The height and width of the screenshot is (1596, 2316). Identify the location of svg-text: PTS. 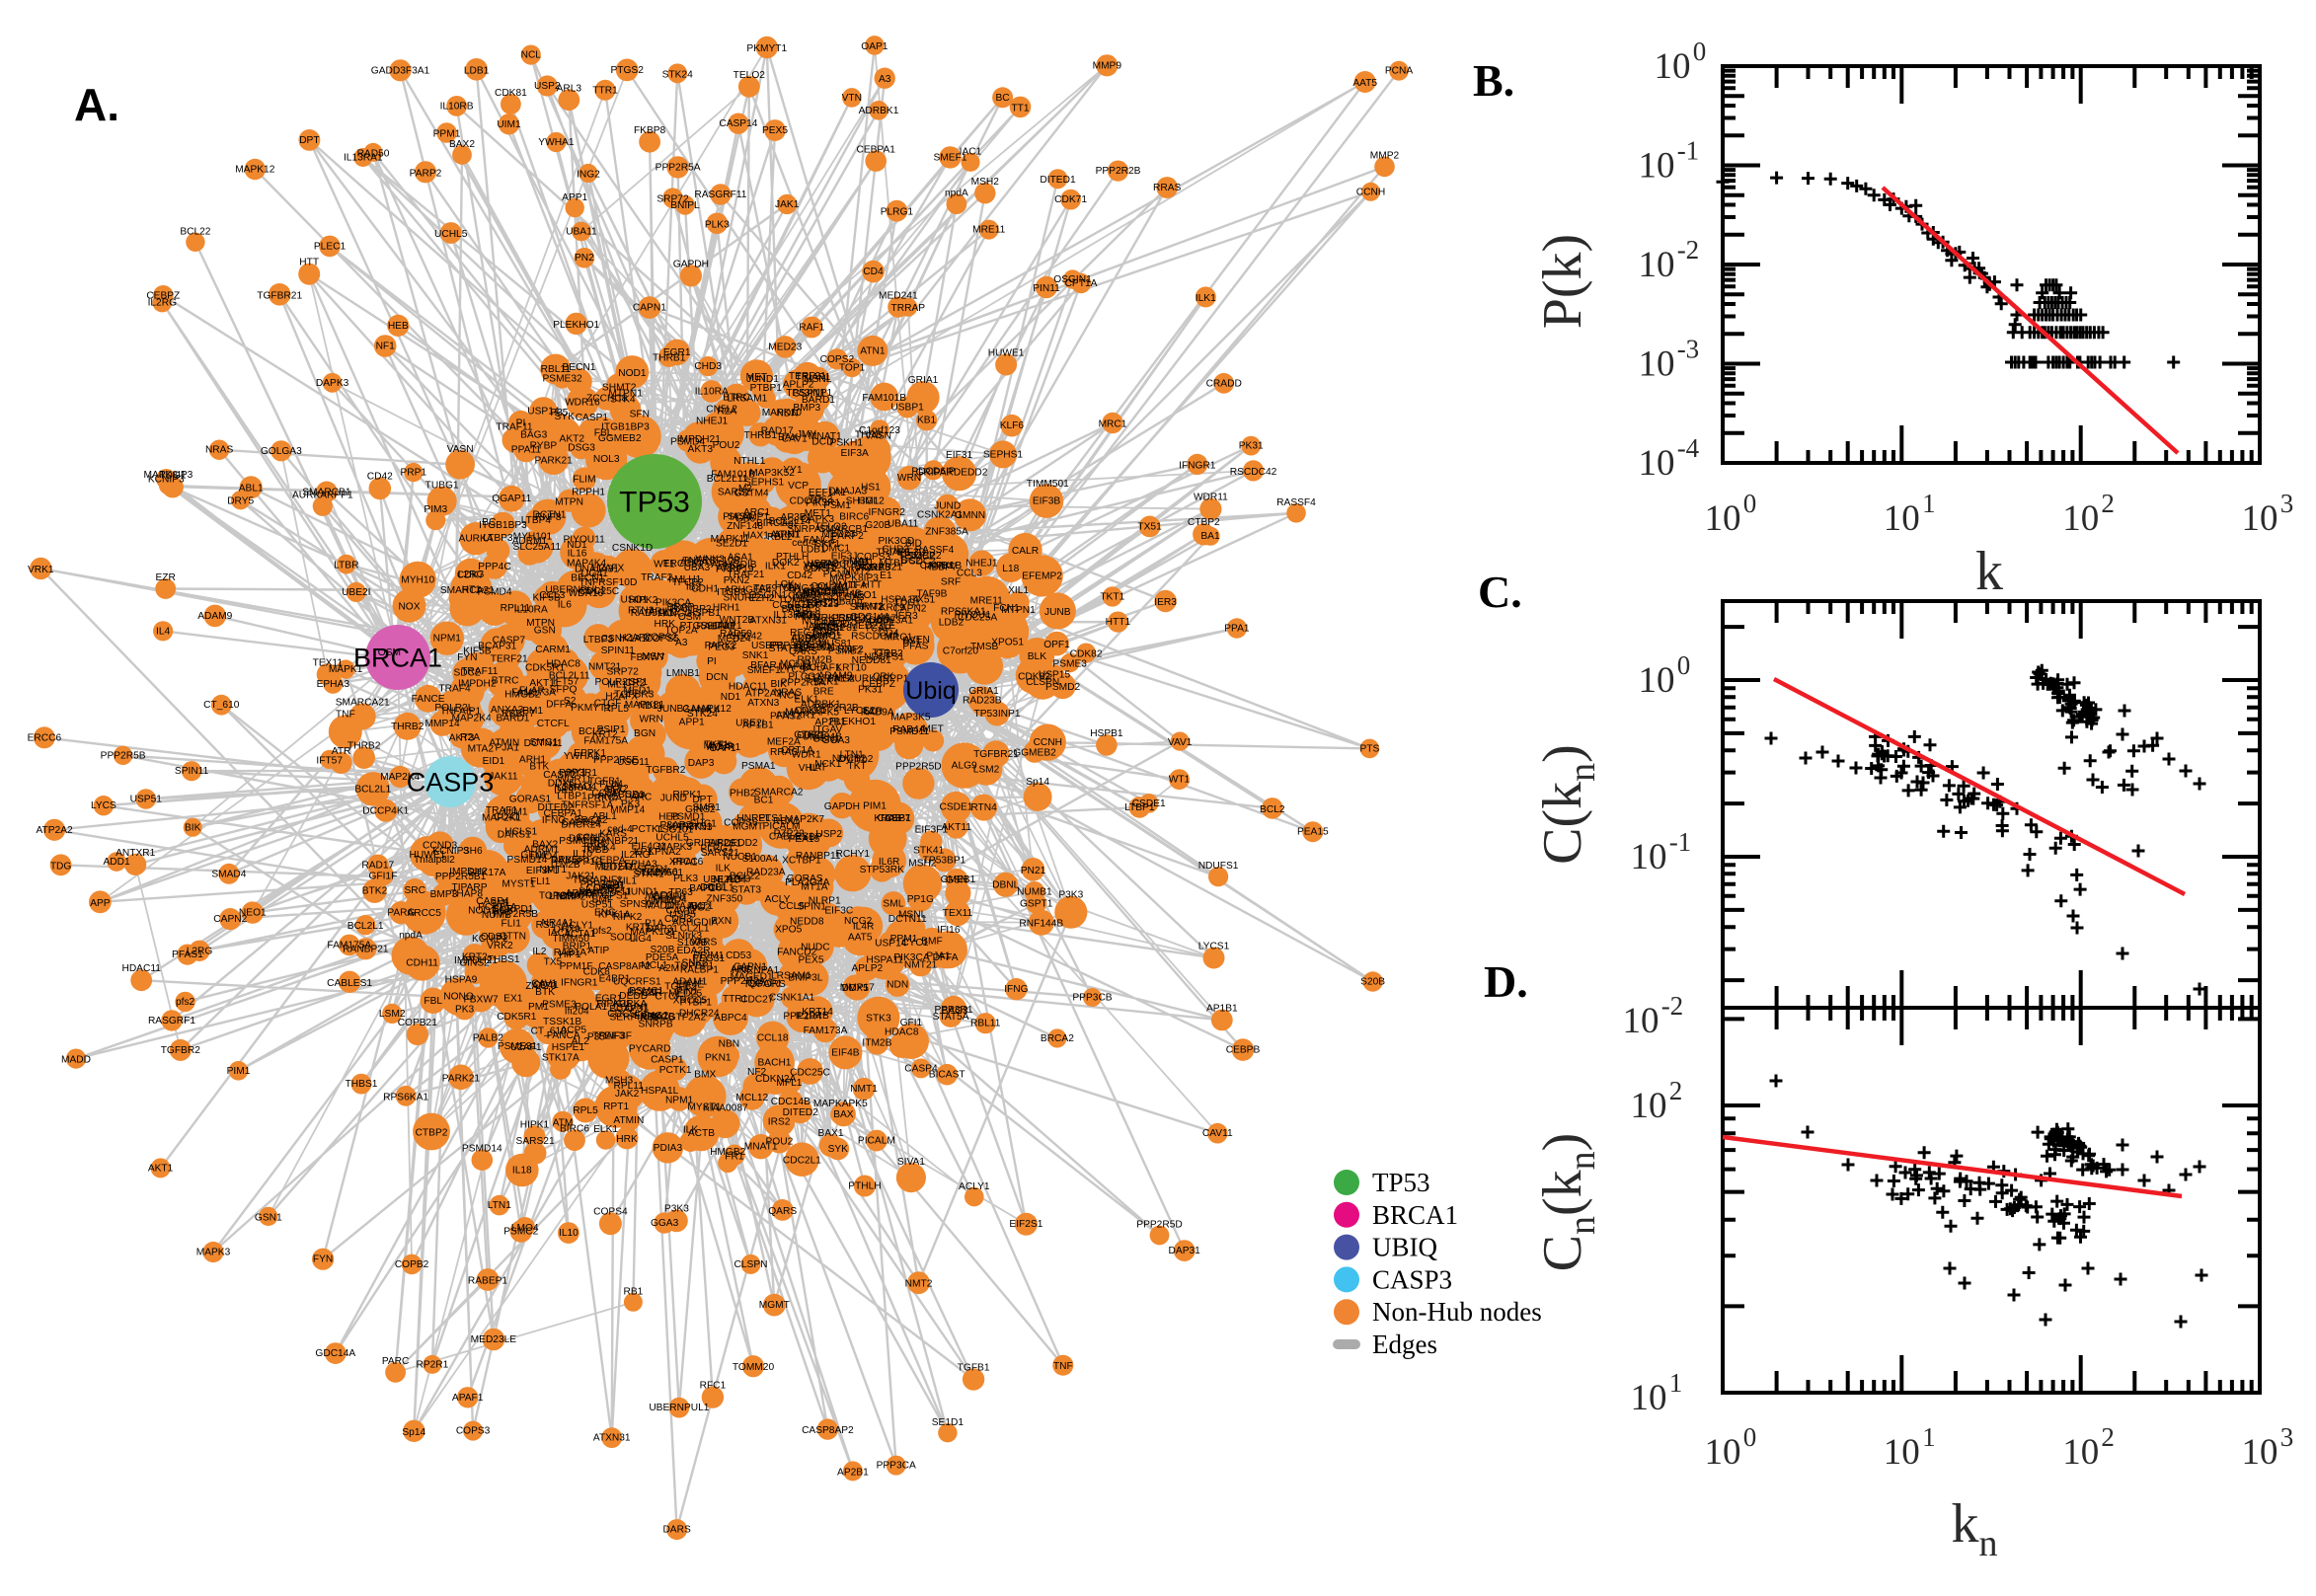
(1369, 748).